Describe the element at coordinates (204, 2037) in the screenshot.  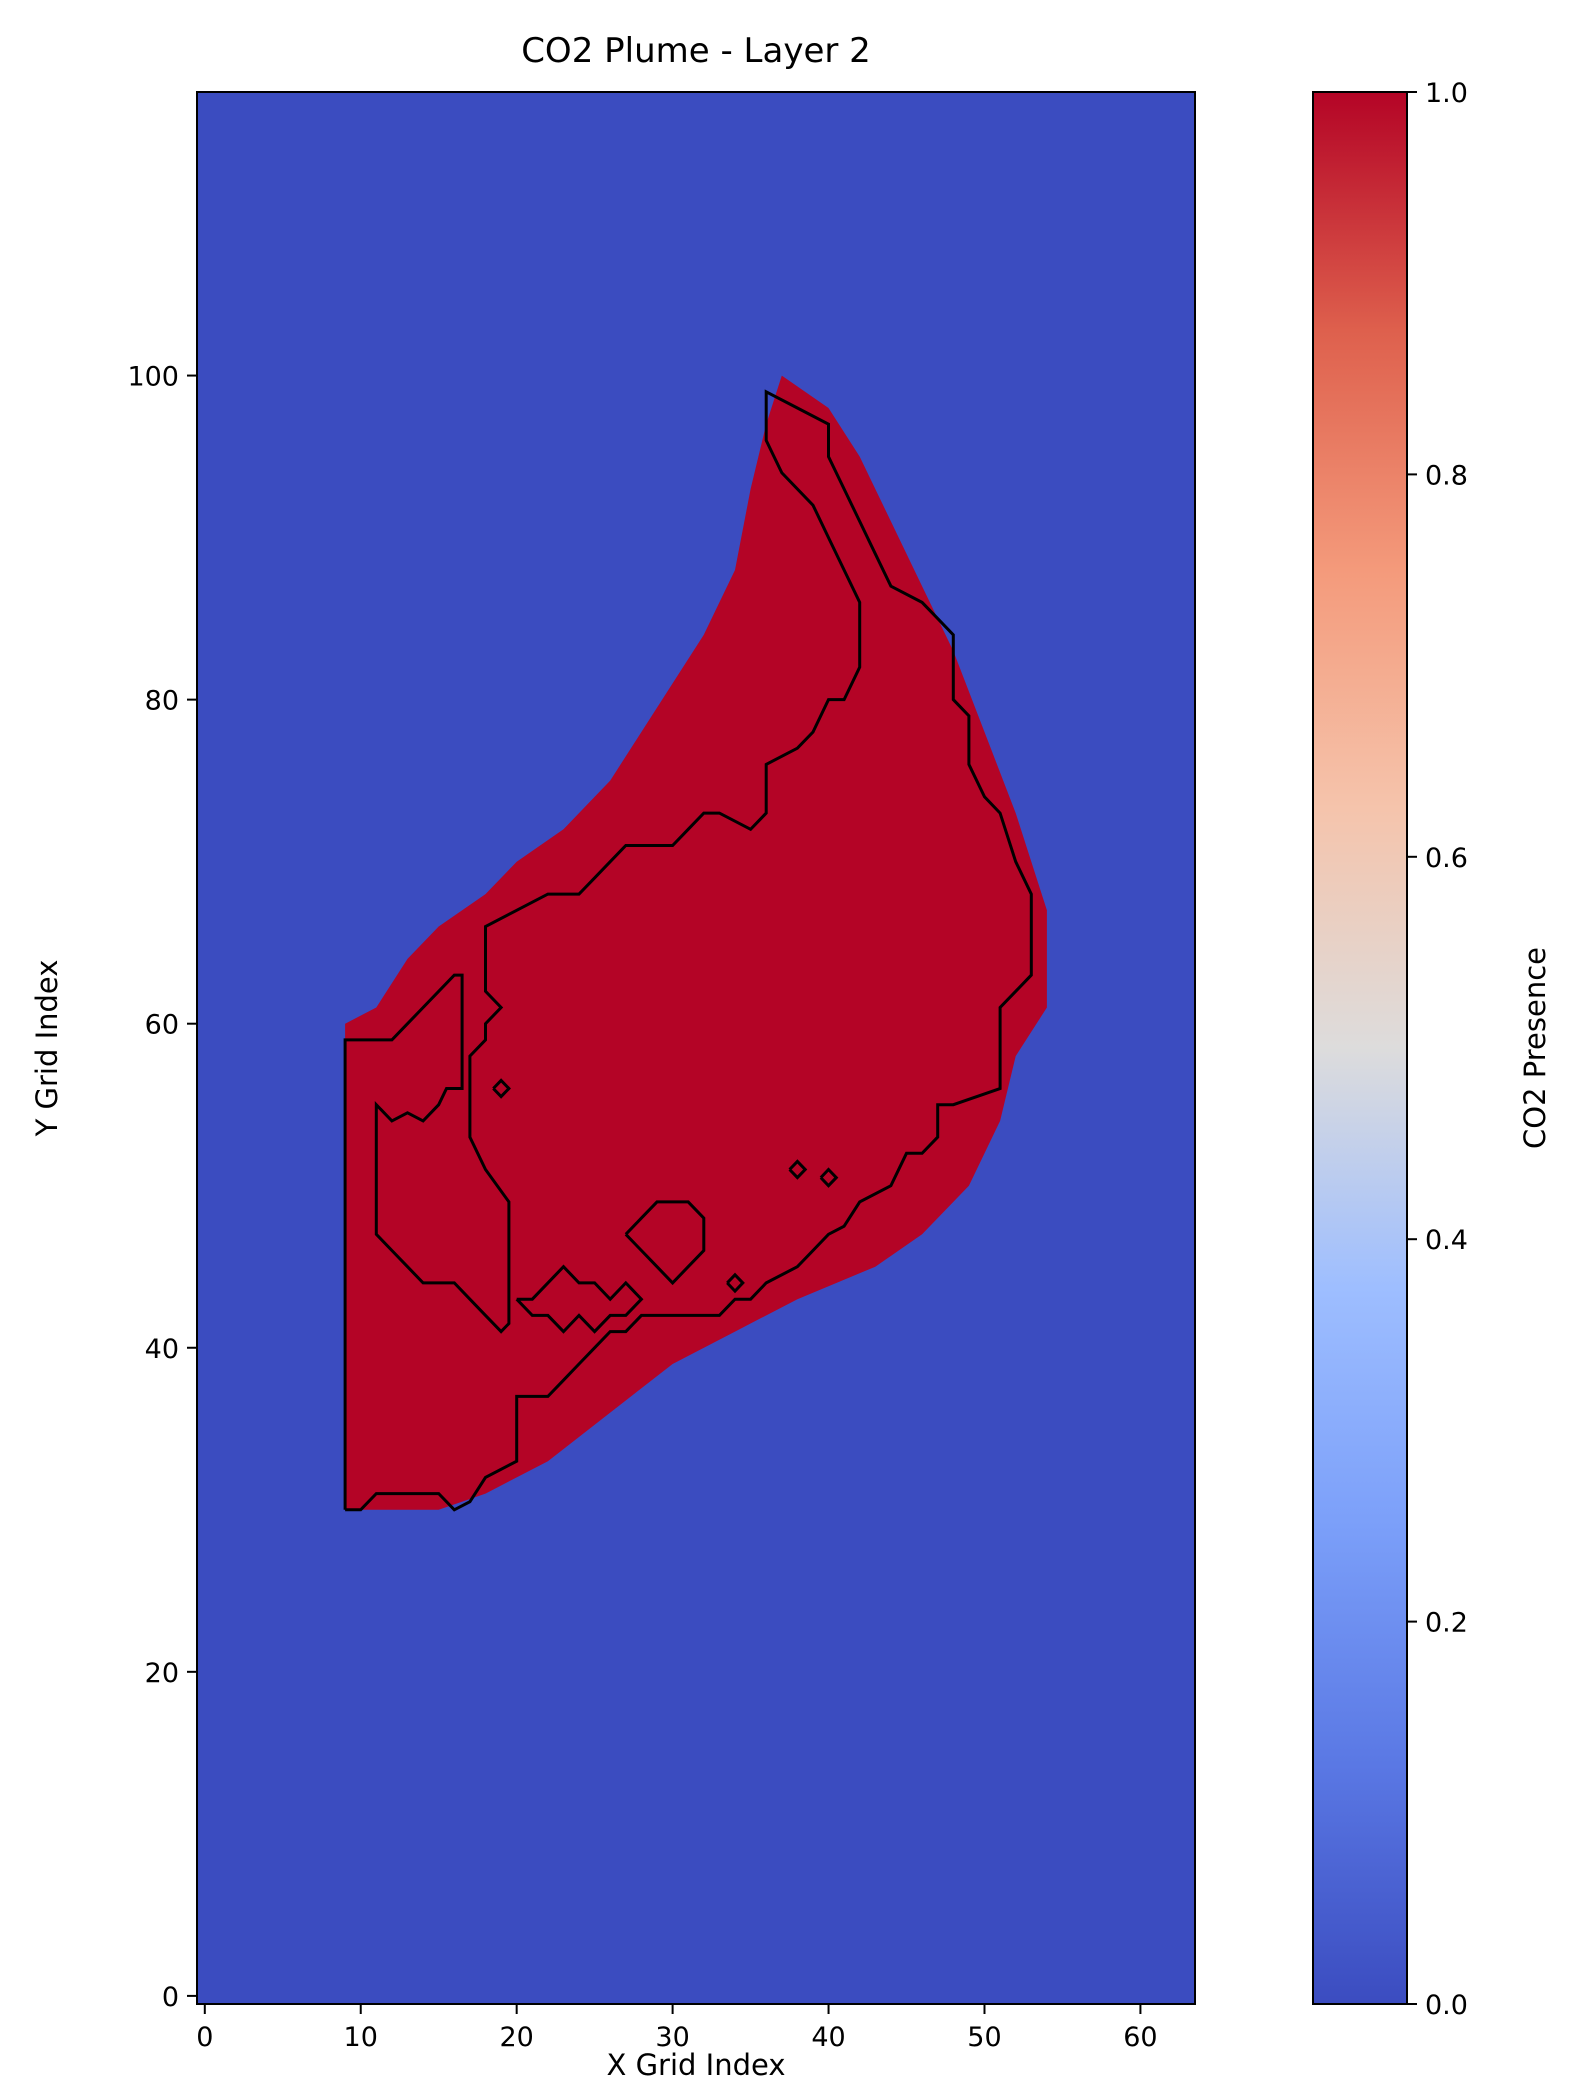
I see `x-tick-label: 0` at that location.